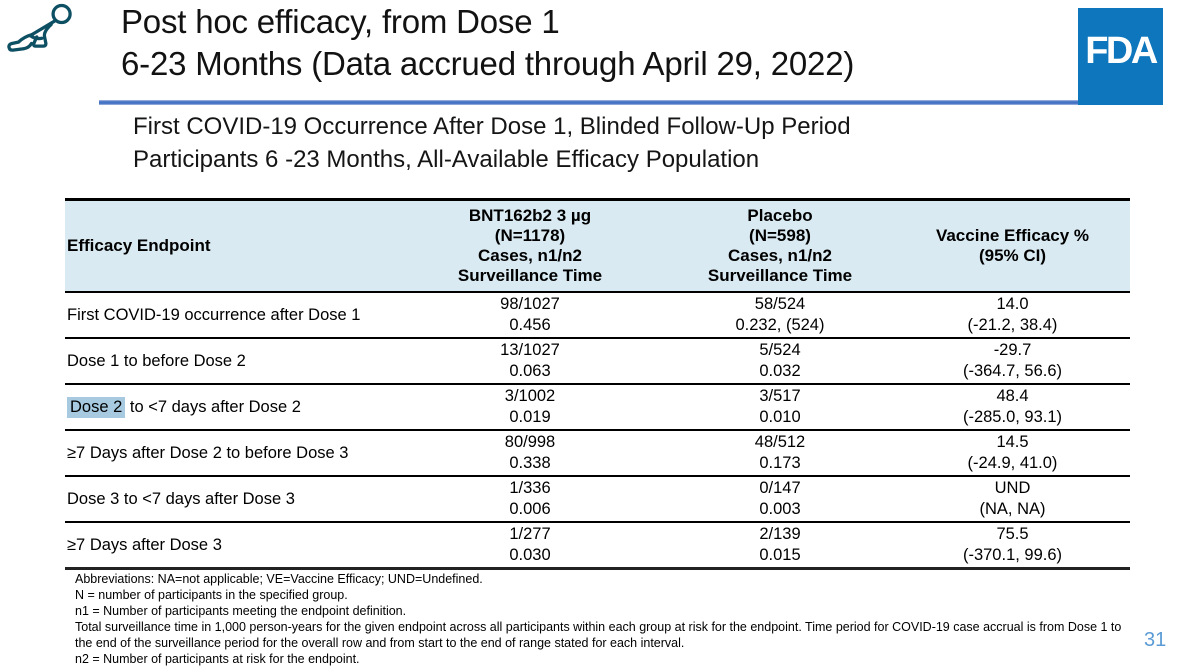 This screenshot has width=1194, height=669. What do you see at coordinates (1121, 51) in the screenshot?
I see `fda-logo-text: FDA` at bounding box center [1121, 51].